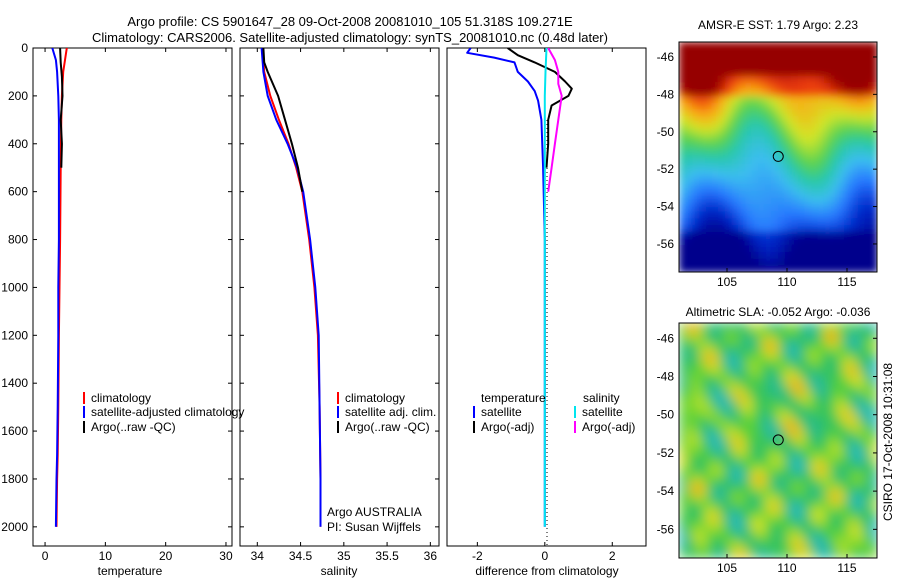 This screenshot has width=900, height=580. What do you see at coordinates (513, 398) in the screenshot?
I see `legend-header-temperature: temperature` at bounding box center [513, 398].